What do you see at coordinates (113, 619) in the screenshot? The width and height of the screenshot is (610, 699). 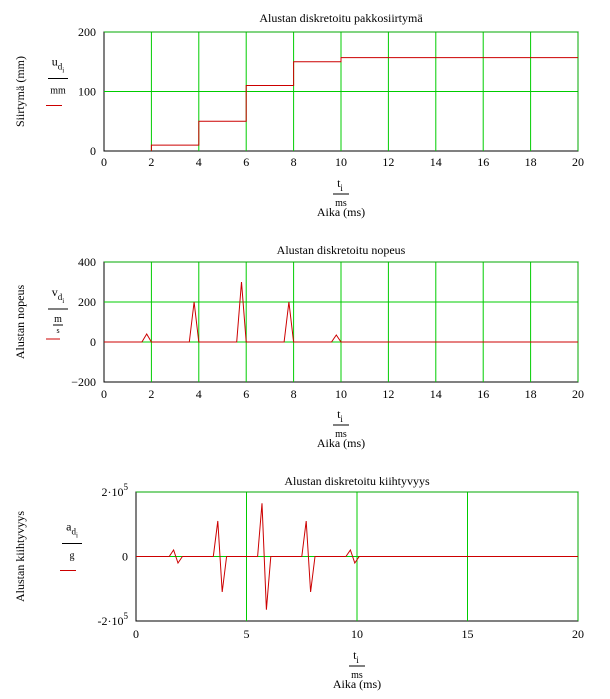 I see `y-tick-label: -2·10⁵` at bounding box center [113, 619].